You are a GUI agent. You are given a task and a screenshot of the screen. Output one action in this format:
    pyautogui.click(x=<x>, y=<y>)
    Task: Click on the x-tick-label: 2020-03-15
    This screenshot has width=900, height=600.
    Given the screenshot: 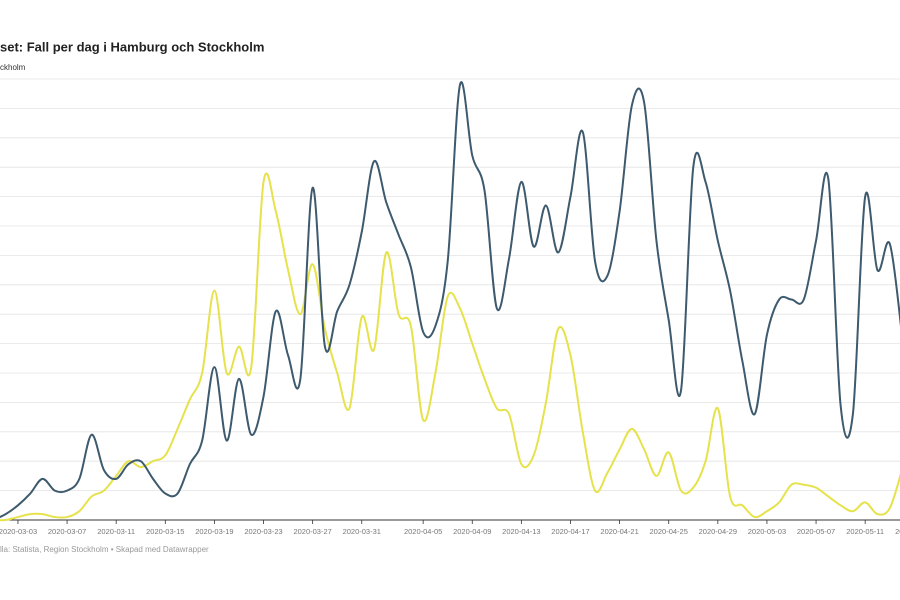 What is the action you would take?
    pyautogui.click(x=165, y=531)
    